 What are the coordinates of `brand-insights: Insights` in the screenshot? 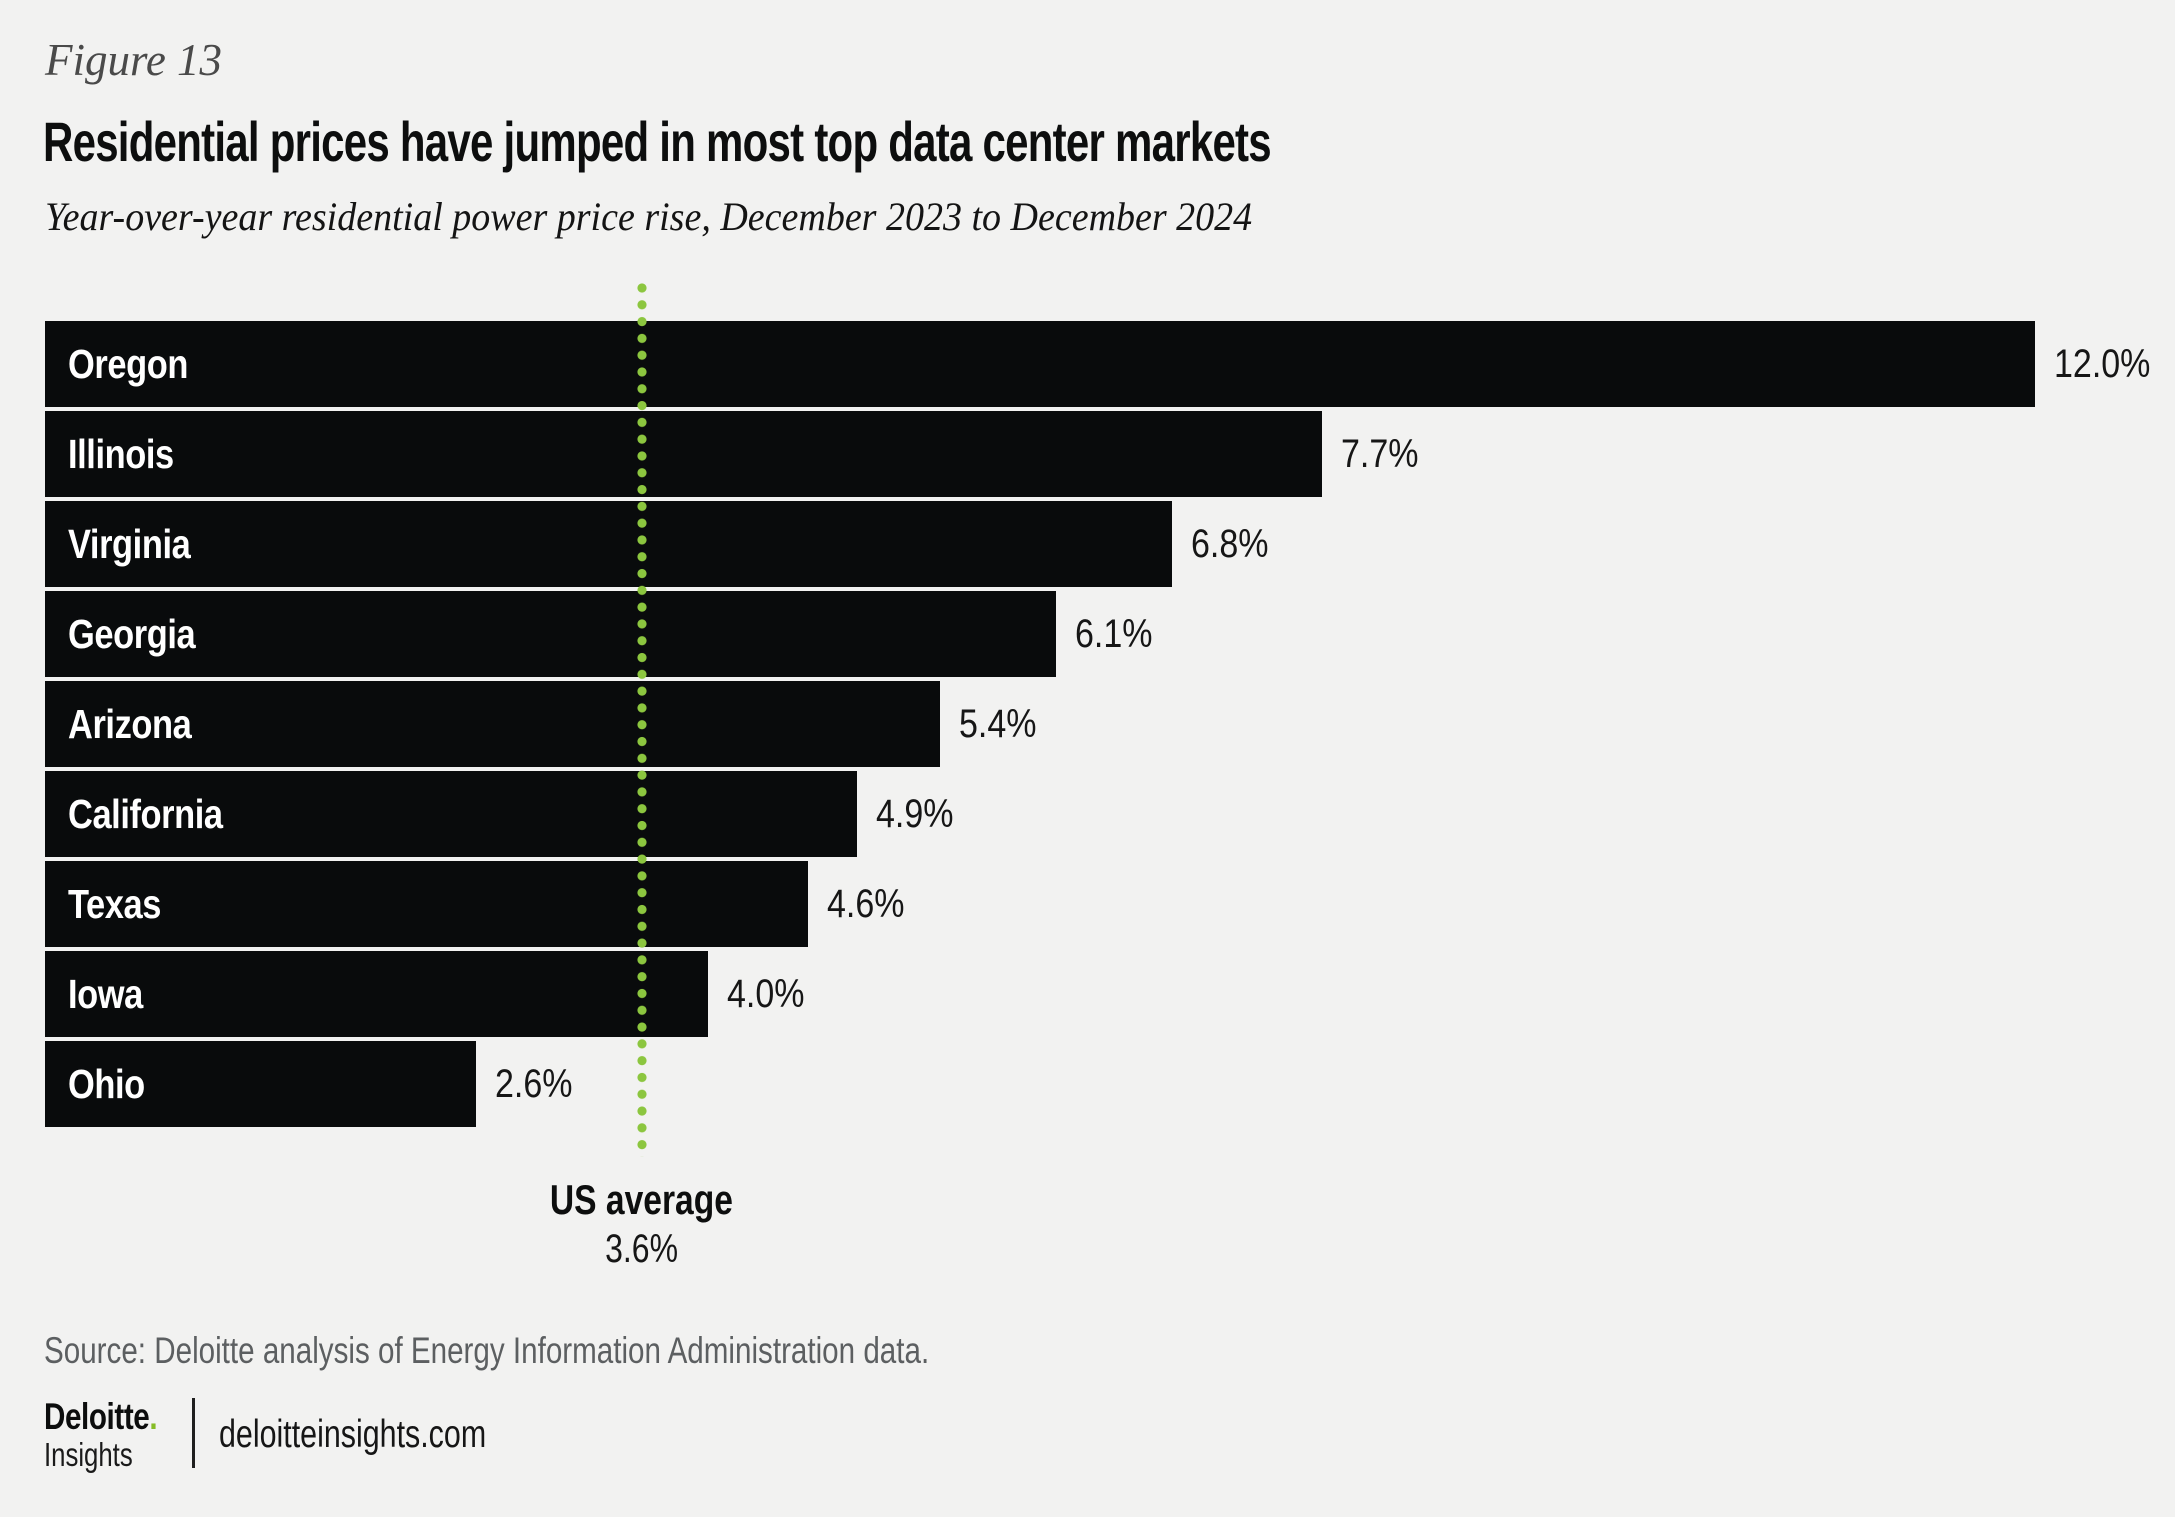 It's located at (88, 1454).